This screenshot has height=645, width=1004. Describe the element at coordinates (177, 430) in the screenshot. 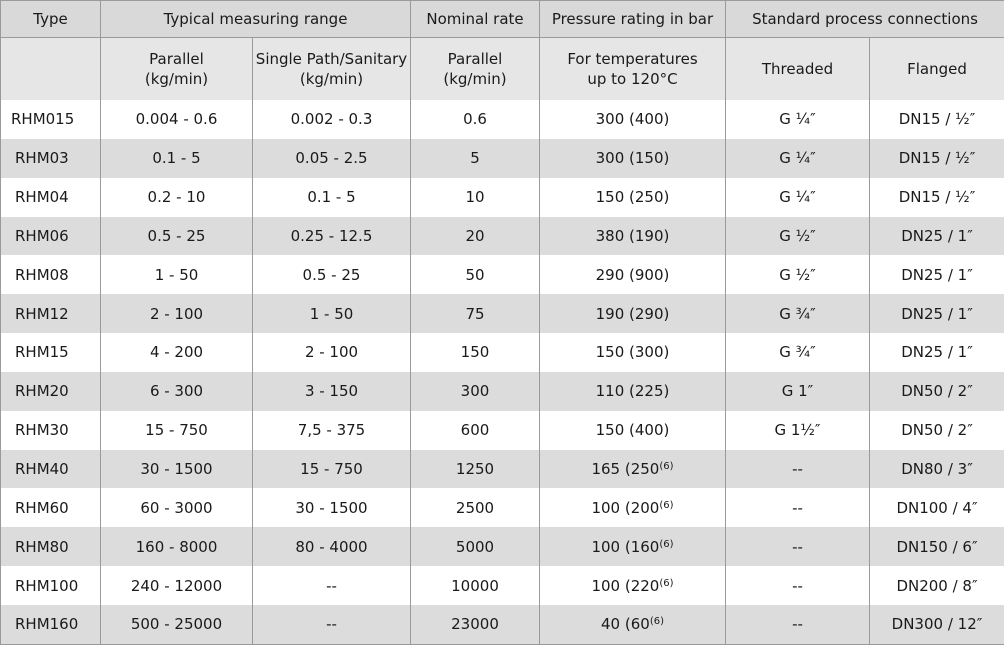

I see `cell-parallel-range: 15 - 750` at that location.